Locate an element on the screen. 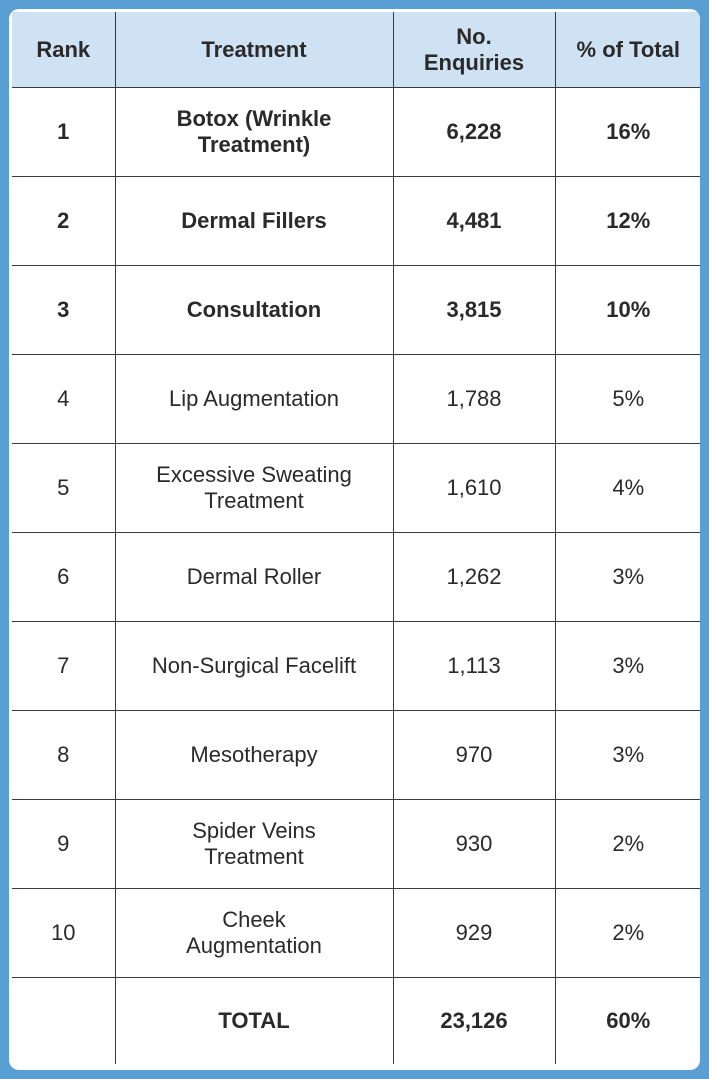  rank-cell: 2 is located at coordinates (64, 221).